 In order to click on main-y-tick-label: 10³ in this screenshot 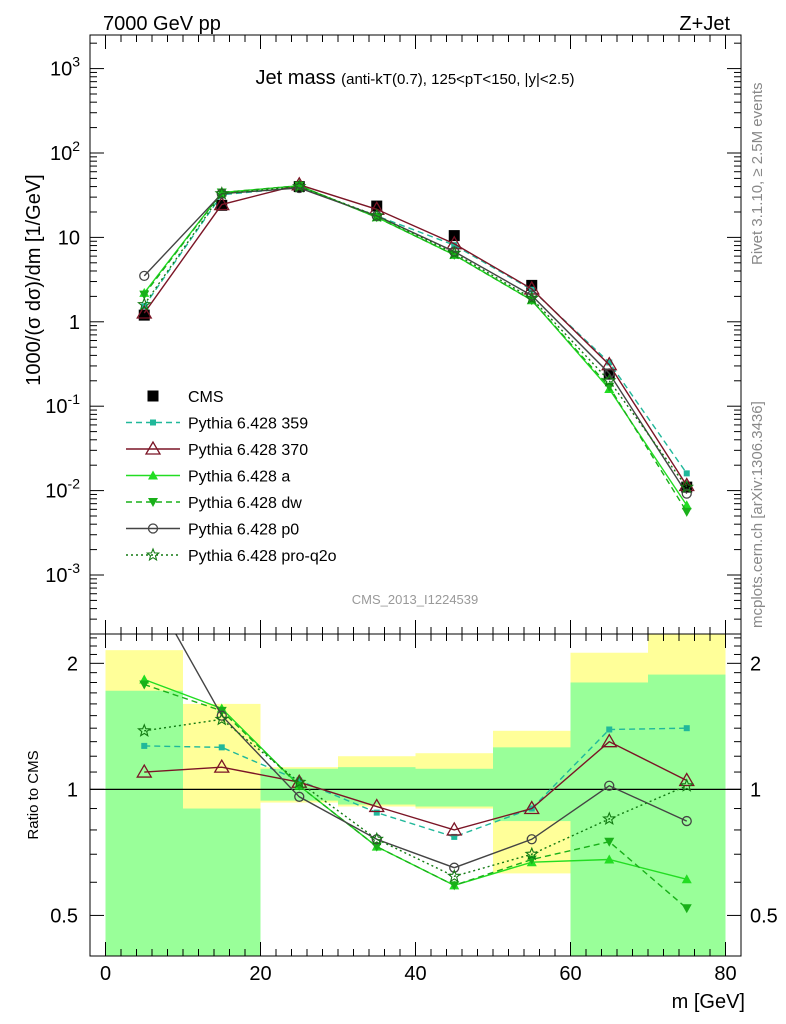, I will do `click(65, 67)`.